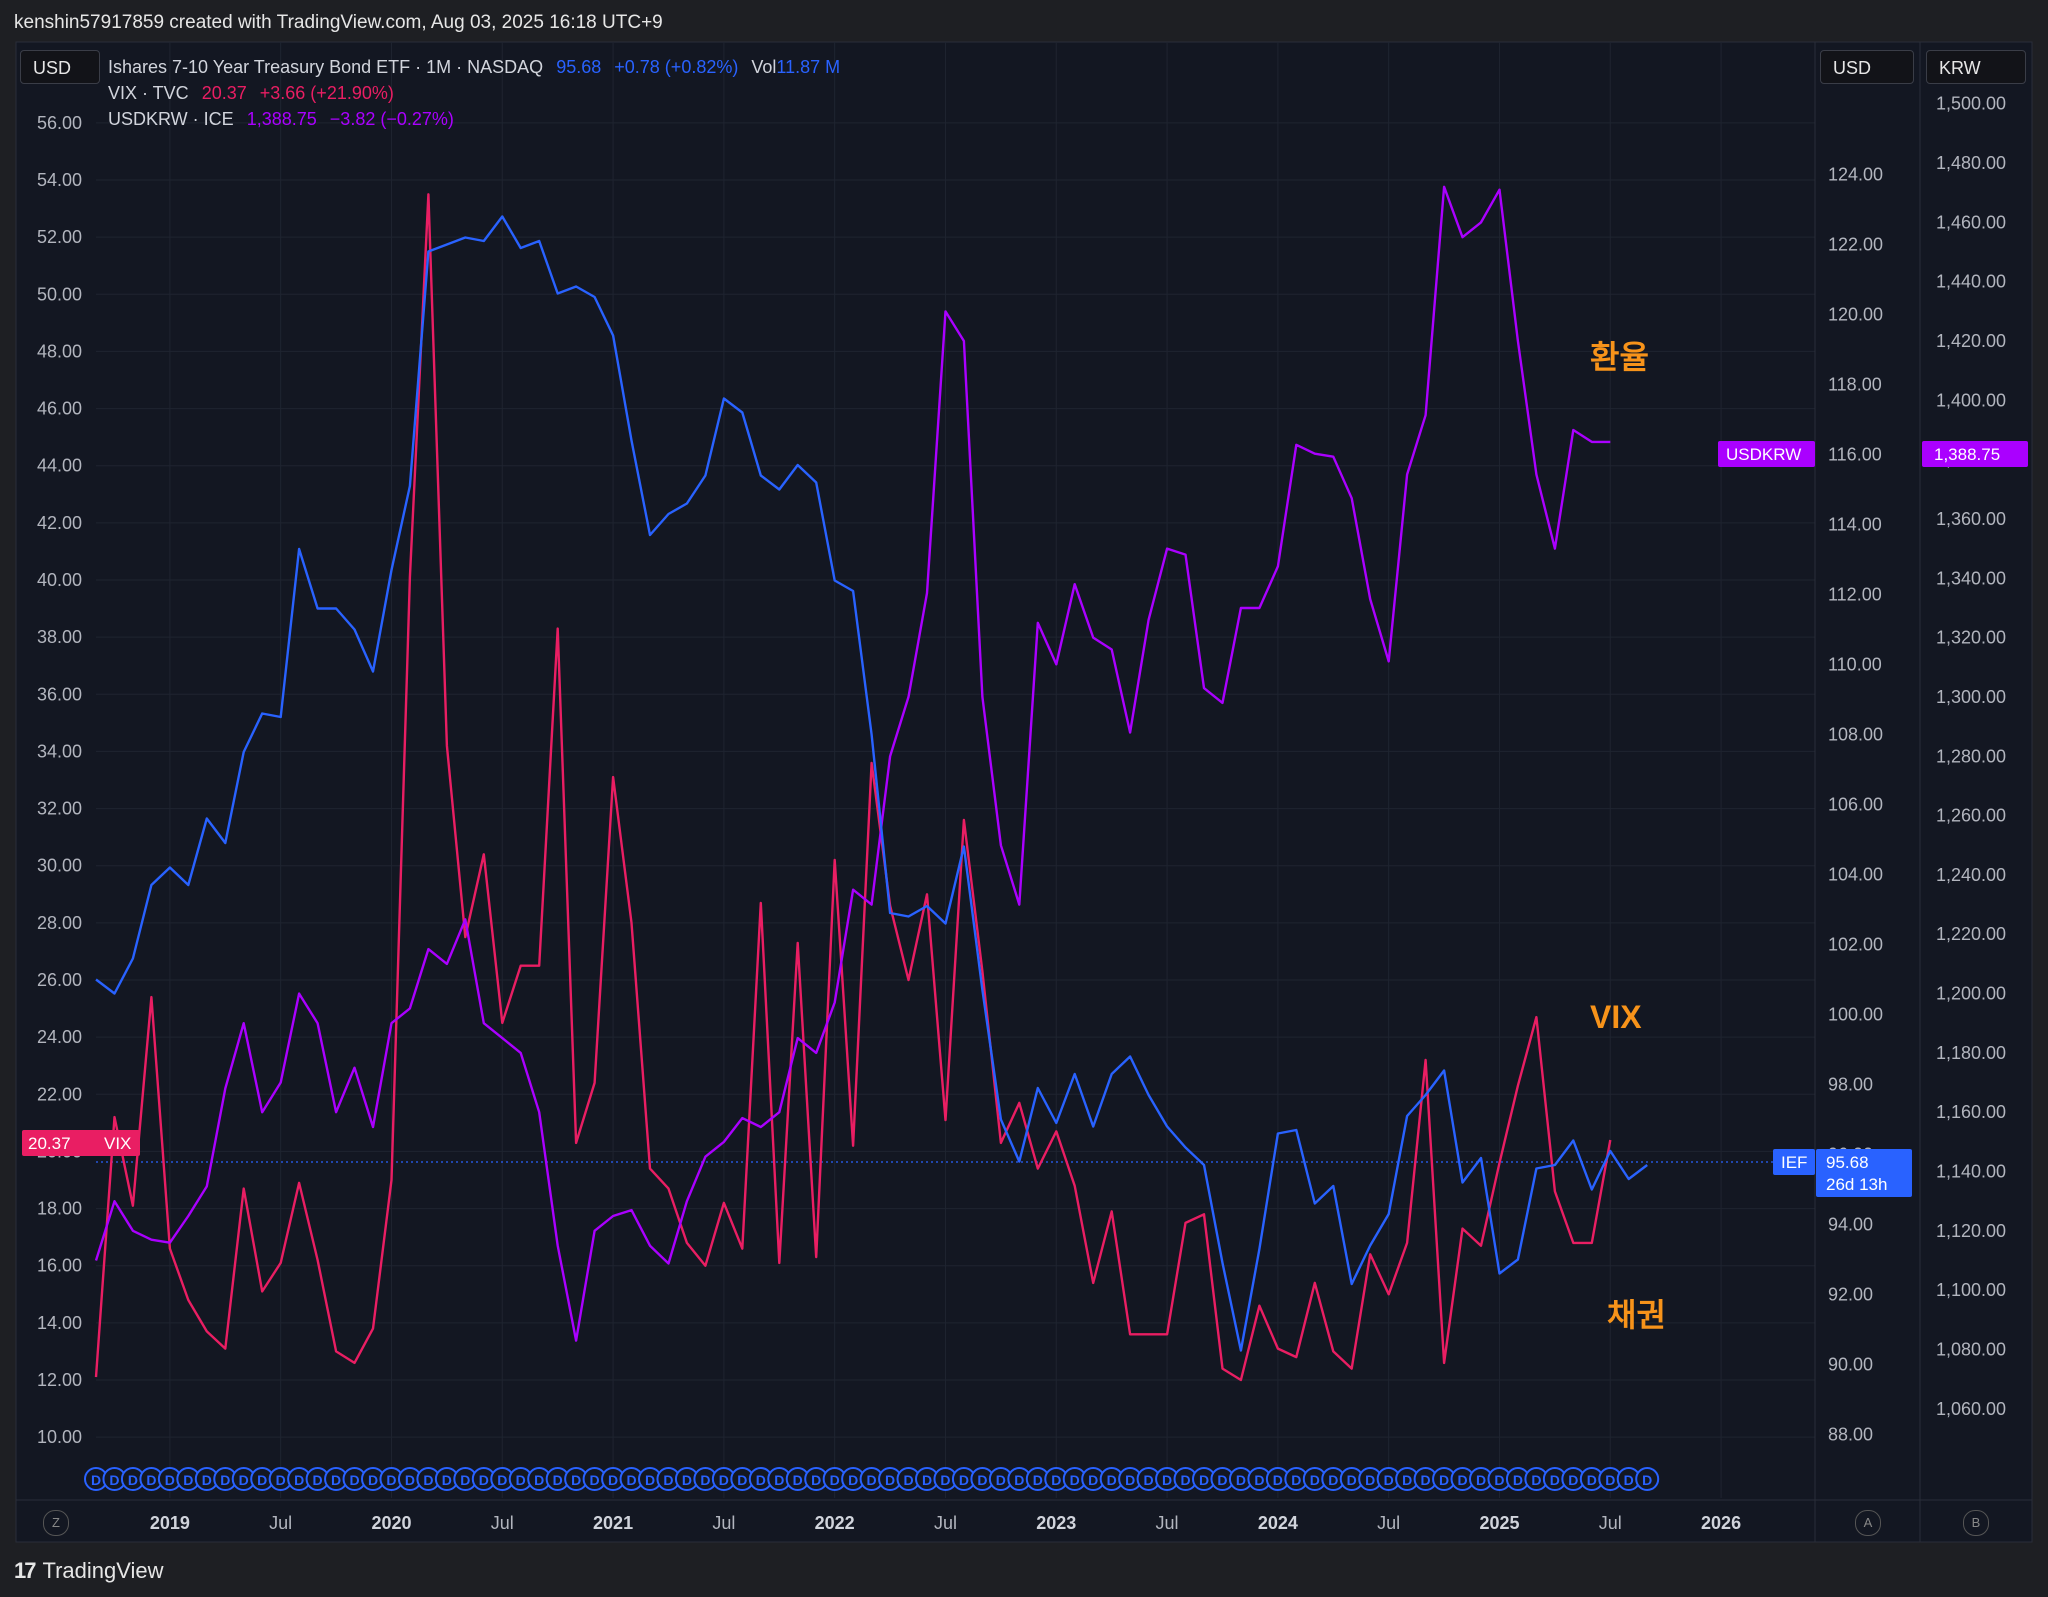 This screenshot has height=1597, width=2048. I want to click on right-usd-unit-button: USD, so click(1867, 67).